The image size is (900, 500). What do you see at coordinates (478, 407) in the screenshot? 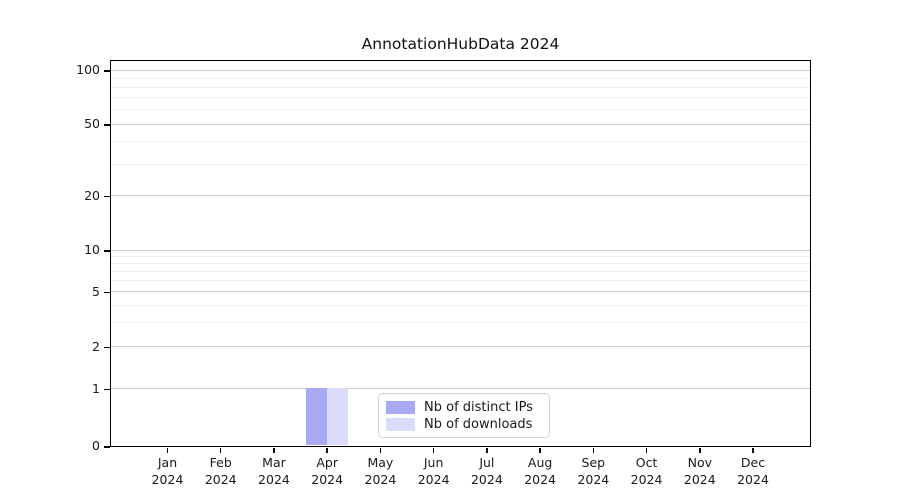
I see `legend-label-distinct-ips: Nb of distinct IPs` at bounding box center [478, 407].